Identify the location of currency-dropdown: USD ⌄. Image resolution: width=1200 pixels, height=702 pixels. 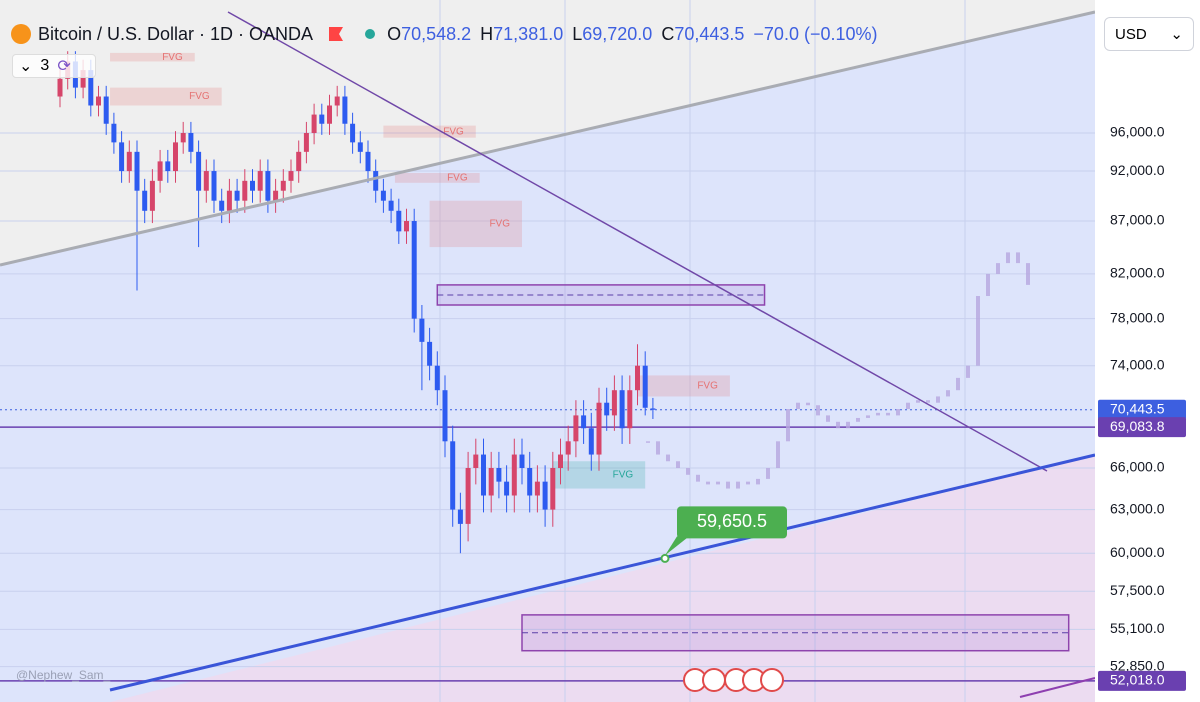
(1149, 34).